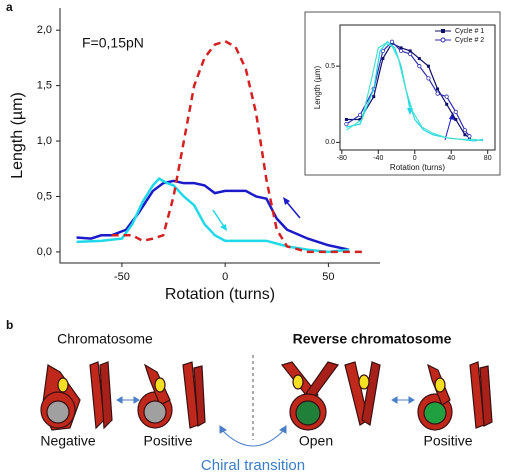  Describe the element at coordinates (105, 339) in the screenshot. I see `diagram-title: Chromatosome` at that location.